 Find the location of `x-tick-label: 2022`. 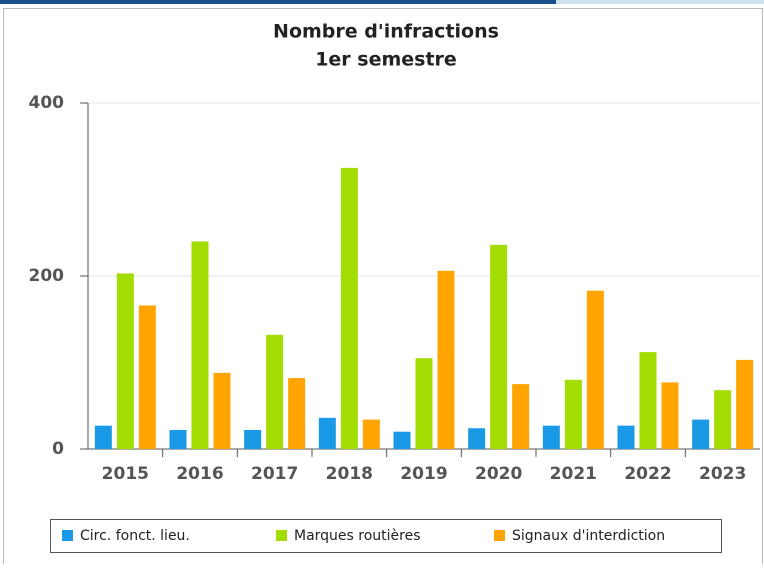

x-tick-label: 2022 is located at coordinates (647, 474).